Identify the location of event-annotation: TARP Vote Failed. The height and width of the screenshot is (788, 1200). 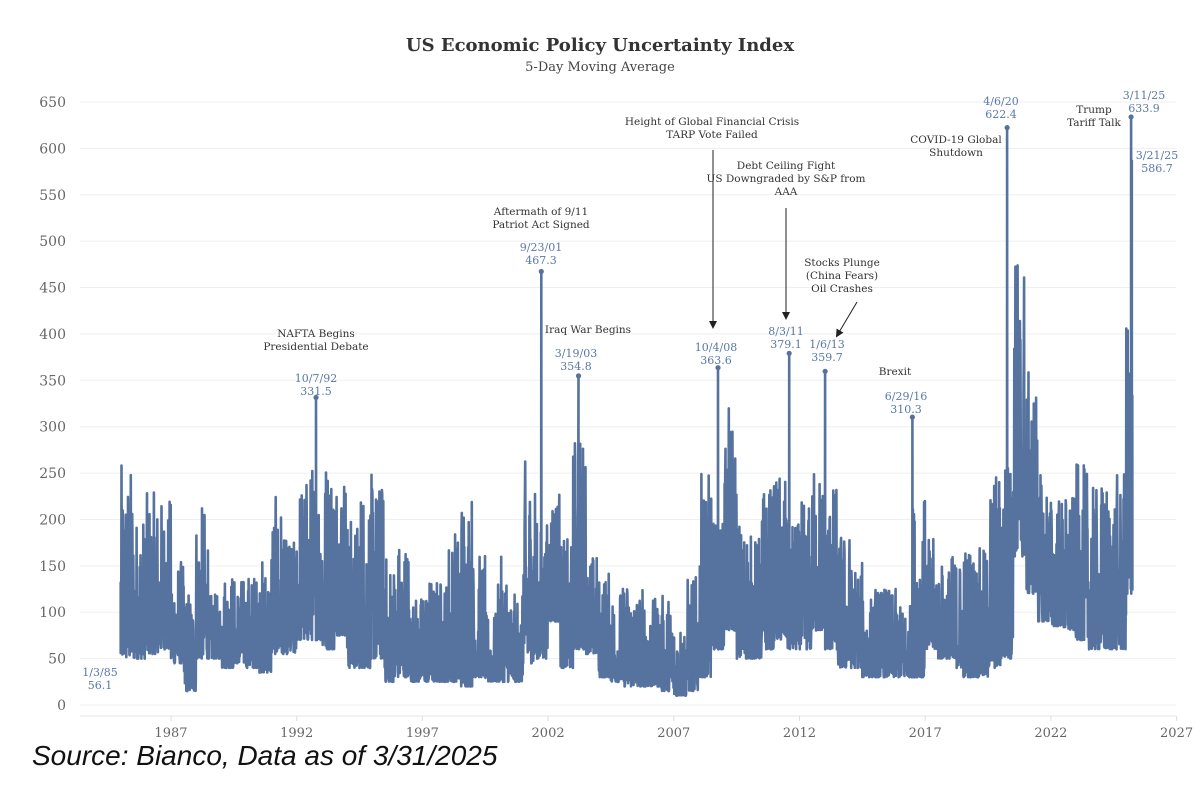
(712, 135).